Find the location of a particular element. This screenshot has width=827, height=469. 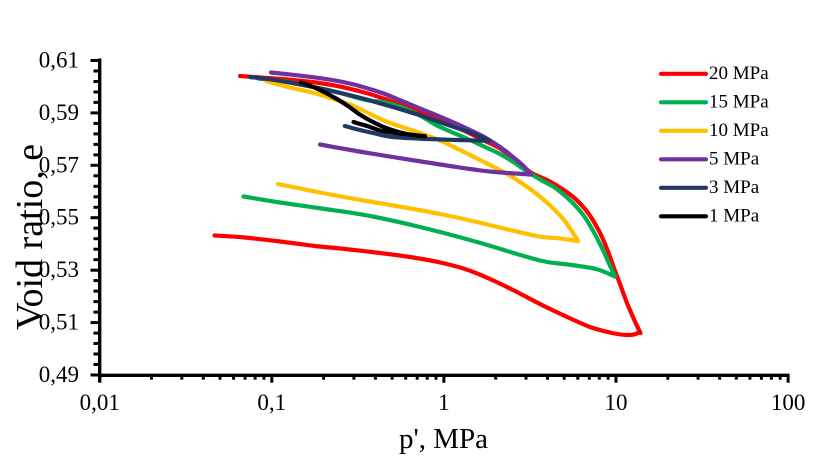

svg-text: Void ratio, e is located at coordinates (30, 237).